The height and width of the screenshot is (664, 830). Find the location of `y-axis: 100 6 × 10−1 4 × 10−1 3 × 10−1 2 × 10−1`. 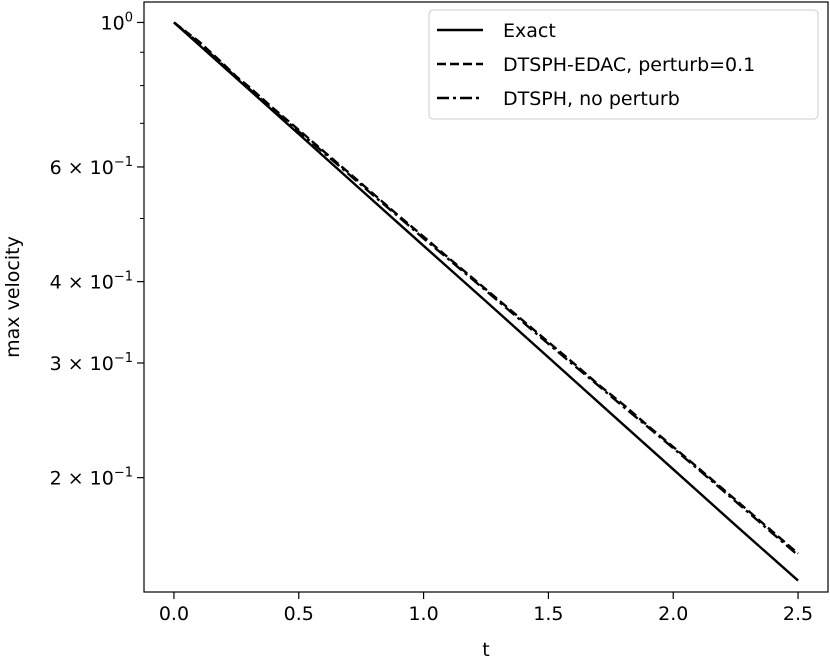

y-axis: 100 6 × 10−1 4 × 10−1 3 × 10−1 2 × 10−1 is located at coordinates (97, 250).